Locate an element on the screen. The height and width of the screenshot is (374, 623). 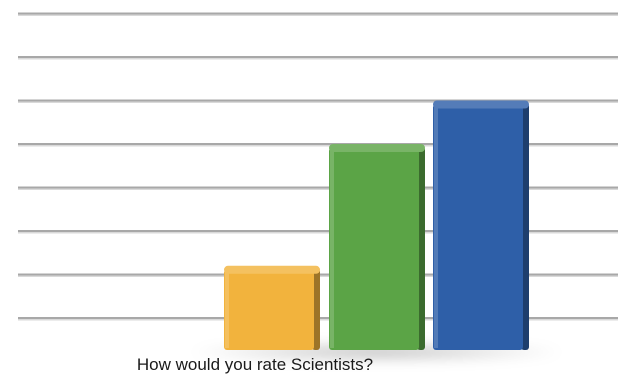
x-axis-label: How would you rate Scientists? is located at coordinates (255, 364).